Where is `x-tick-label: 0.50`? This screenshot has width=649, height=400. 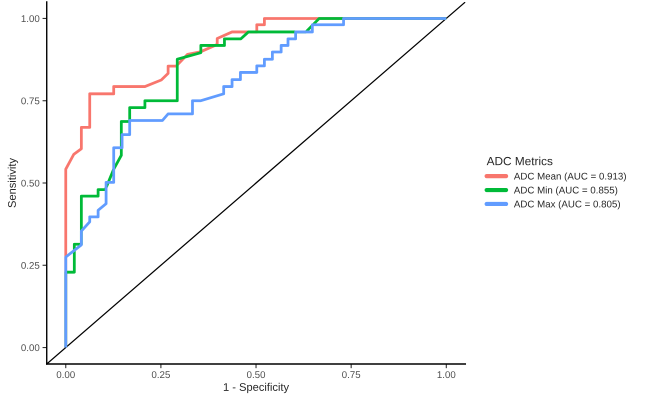 x-tick-label: 0.50 is located at coordinates (256, 374).